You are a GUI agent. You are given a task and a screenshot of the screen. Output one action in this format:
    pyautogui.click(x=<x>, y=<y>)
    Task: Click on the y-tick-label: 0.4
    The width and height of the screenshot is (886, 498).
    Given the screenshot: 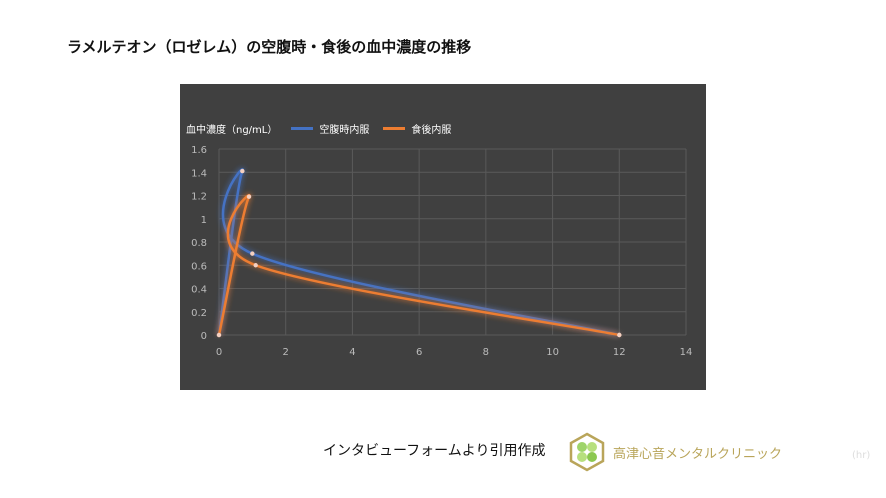 What is the action you would take?
    pyautogui.click(x=199, y=290)
    